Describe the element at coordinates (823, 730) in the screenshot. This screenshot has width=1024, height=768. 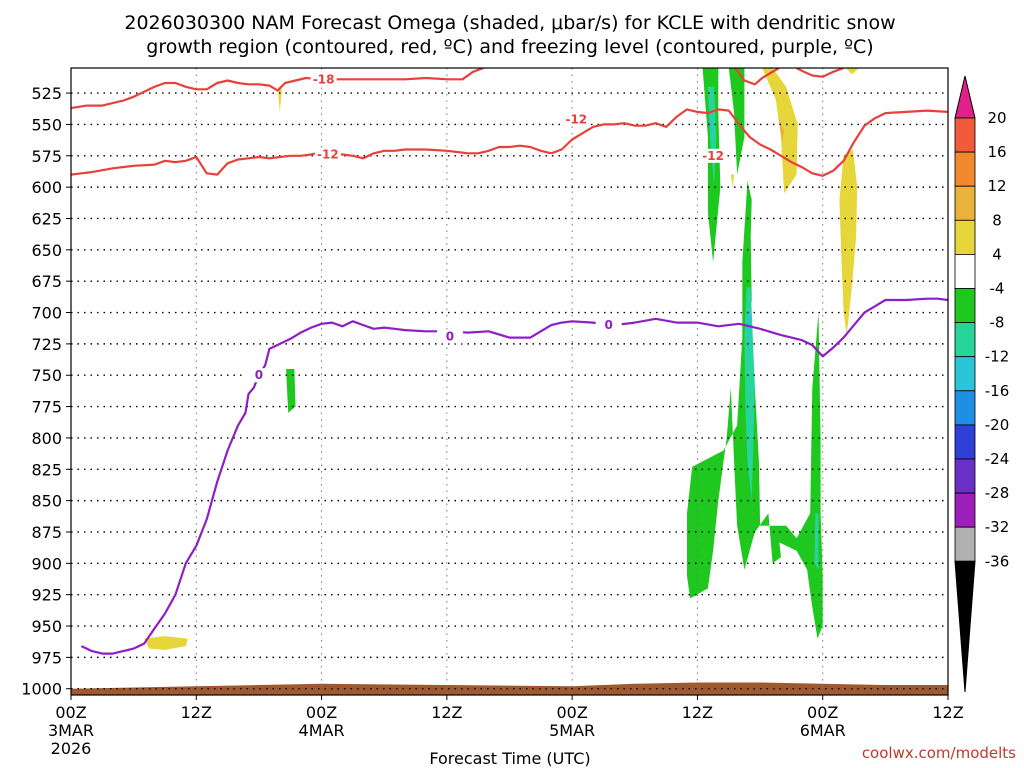
I see `xtick-date-6: 6MAR` at that location.